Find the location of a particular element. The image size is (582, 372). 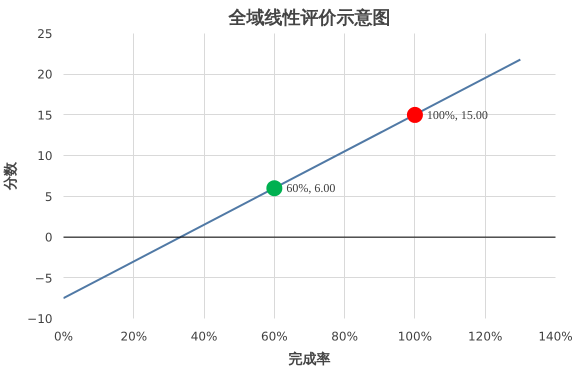

y-tick-label: 15 is located at coordinates (45, 115).